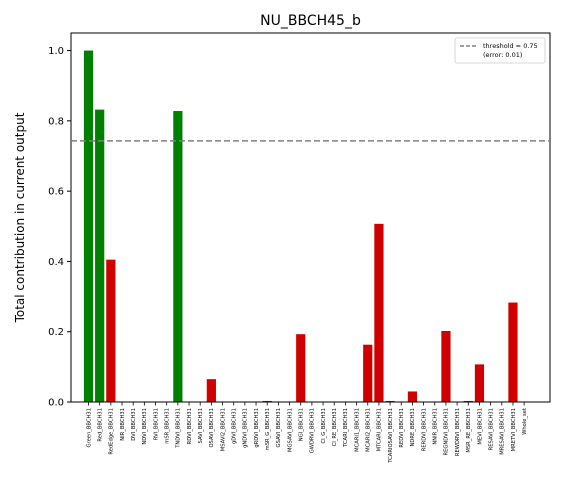  What do you see at coordinates (479, 383) in the screenshot?
I see `bar-MEVI_BBCH31` at bounding box center [479, 383].